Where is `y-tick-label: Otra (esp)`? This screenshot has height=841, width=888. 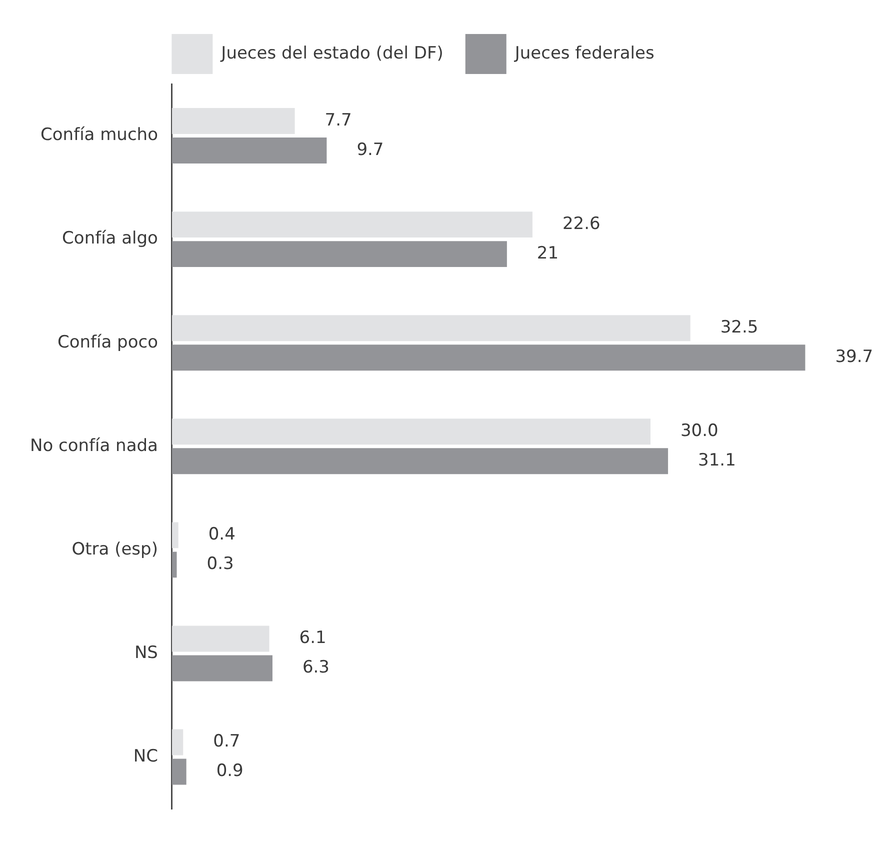 y-tick-label: Otra (esp) is located at coordinates (115, 549).